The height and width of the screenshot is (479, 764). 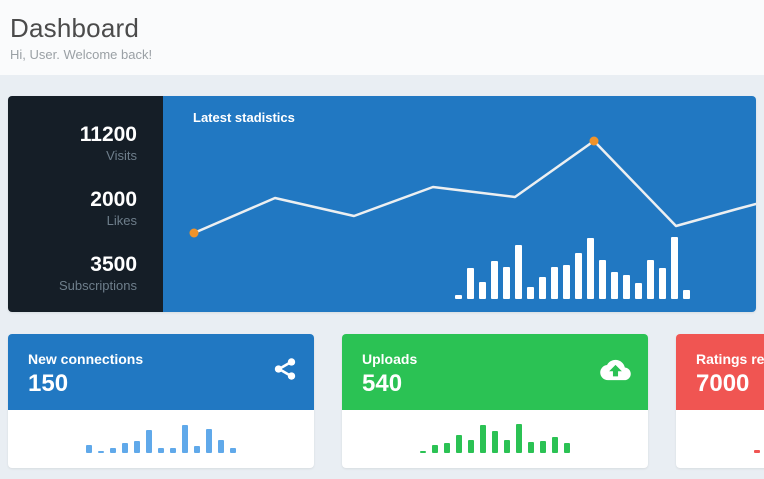 What do you see at coordinates (74, 28) in the screenshot?
I see `page-title: Dashboard` at bounding box center [74, 28].